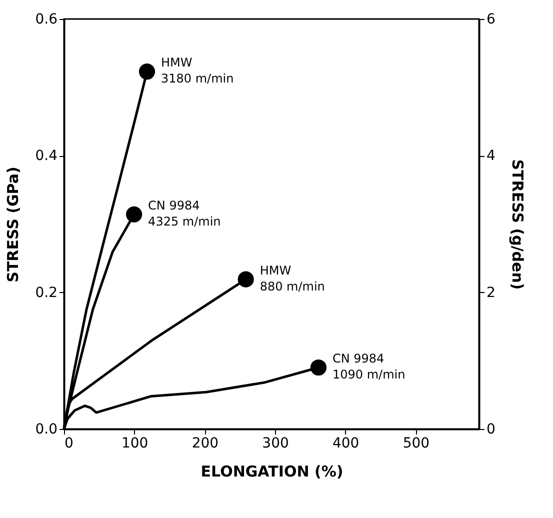 The width and height of the screenshot is (553, 518). What do you see at coordinates (517, 224) in the screenshot?
I see `y2-axis-title: STRESS (g/den)` at bounding box center [517, 224].